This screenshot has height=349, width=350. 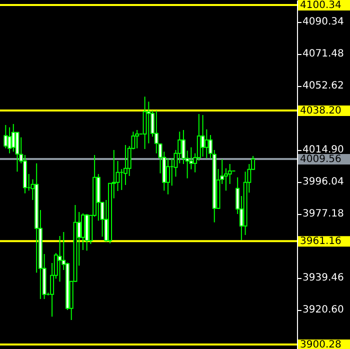 What do you see at coordinates (323, 54) in the screenshot?
I see `y-tick-label: 4071.48` at bounding box center [323, 54].